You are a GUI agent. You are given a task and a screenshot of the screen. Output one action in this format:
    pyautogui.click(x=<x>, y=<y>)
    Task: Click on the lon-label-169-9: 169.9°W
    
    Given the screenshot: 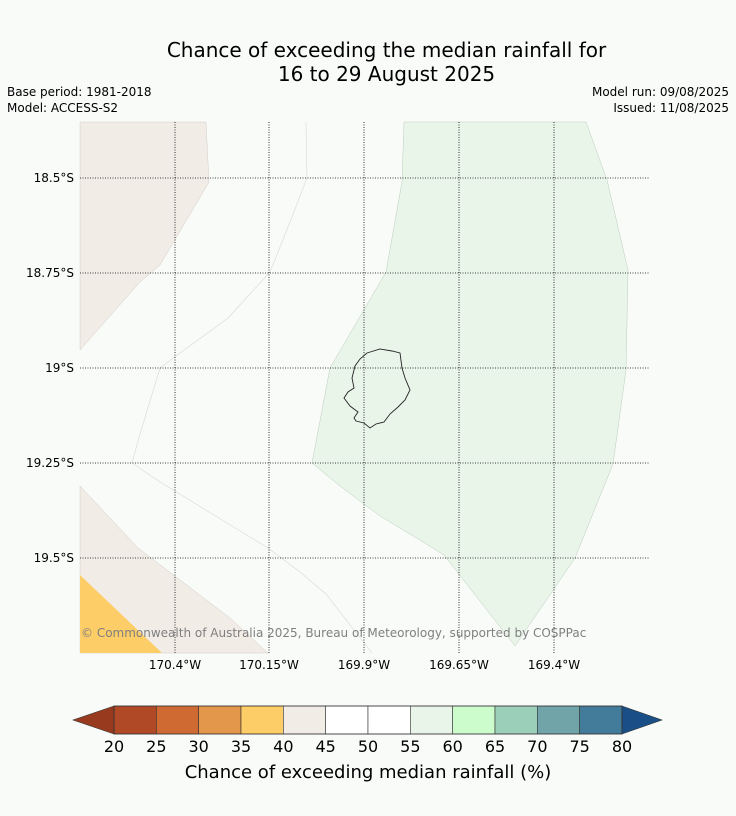 What is the action you would take?
    pyautogui.click(x=364, y=665)
    